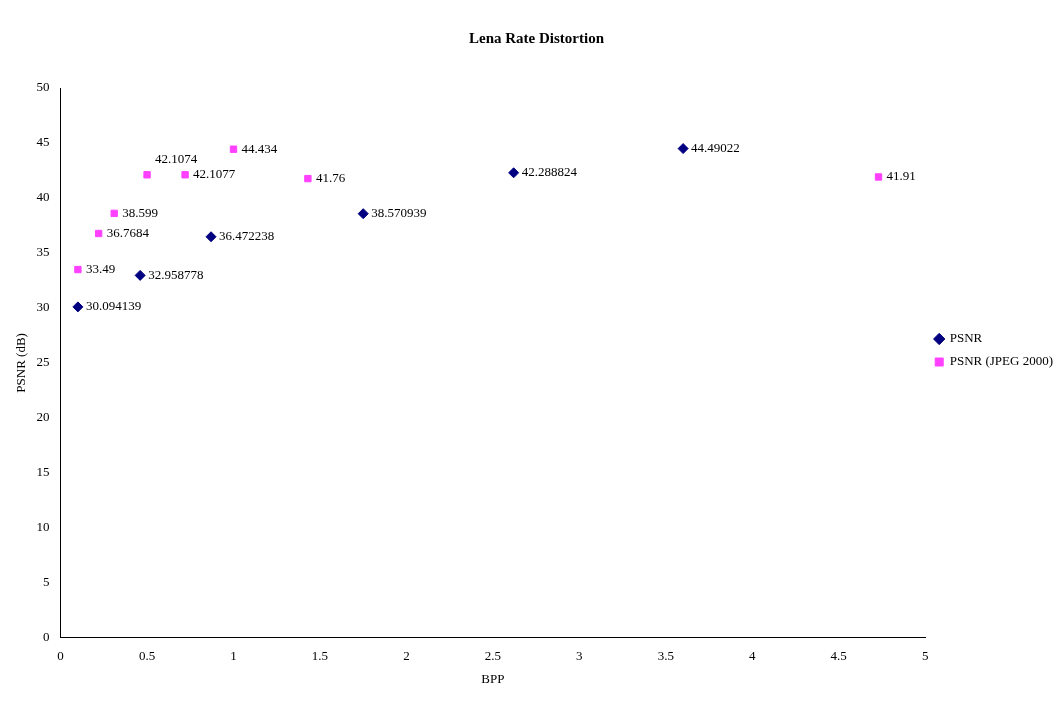 Image resolution: width=1063 pixels, height=701 pixels. I want to click on y-tick-label: 30, so click(43, 307).